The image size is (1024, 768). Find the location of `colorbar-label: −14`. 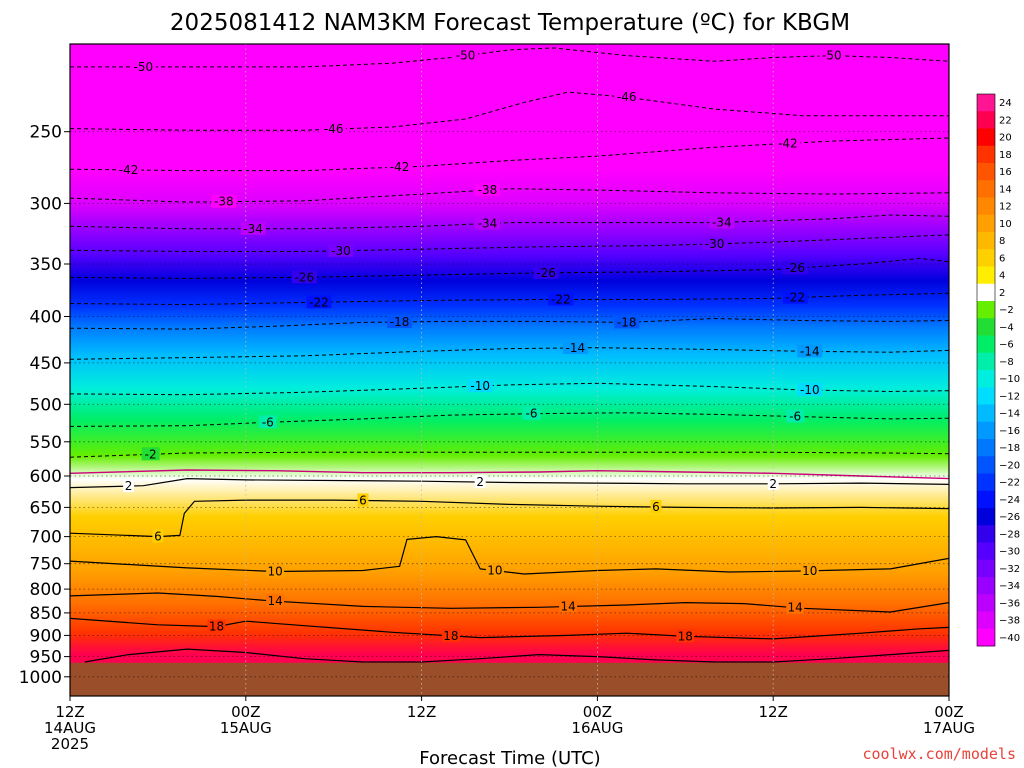

colorbar-label: −14 is located at coordinates (1009, 414).